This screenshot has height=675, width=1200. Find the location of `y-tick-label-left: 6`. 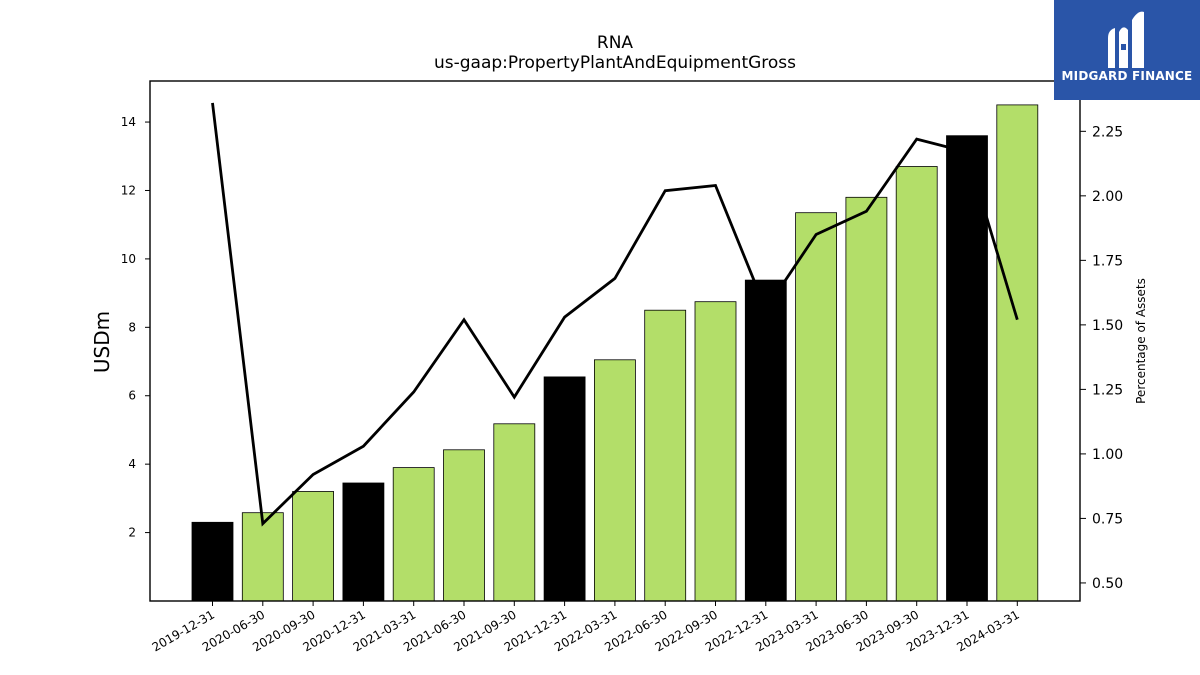

y-tick-label-left: 6 is located at coordinates (132, 396).